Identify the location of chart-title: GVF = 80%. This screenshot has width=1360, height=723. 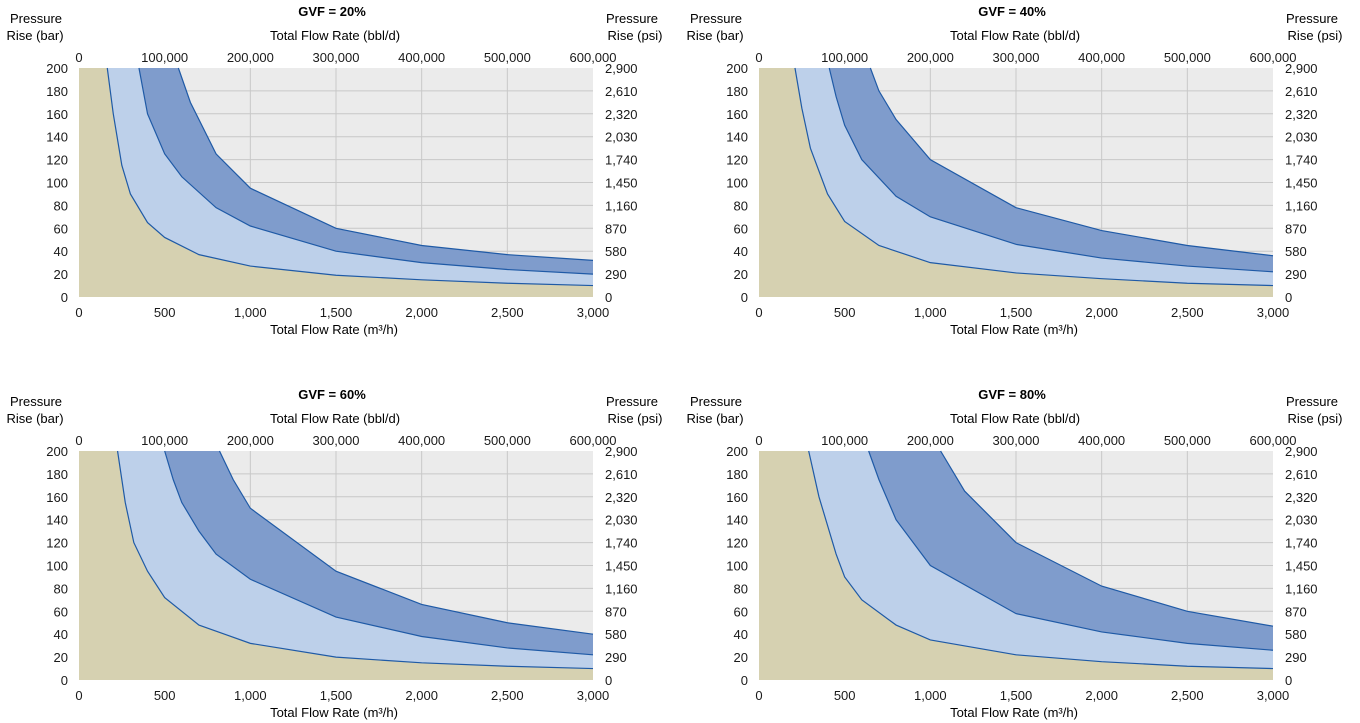
(1012, 394).